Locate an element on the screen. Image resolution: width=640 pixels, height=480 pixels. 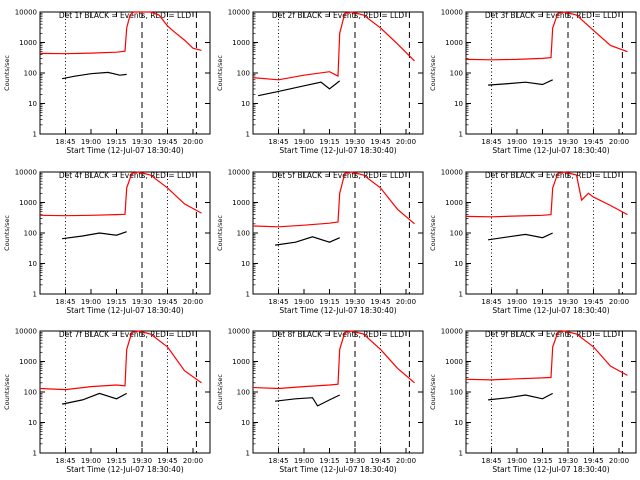
chart-title: Det 2f BLACK = Events, RED = LLD is located at coordinates (338, 15).